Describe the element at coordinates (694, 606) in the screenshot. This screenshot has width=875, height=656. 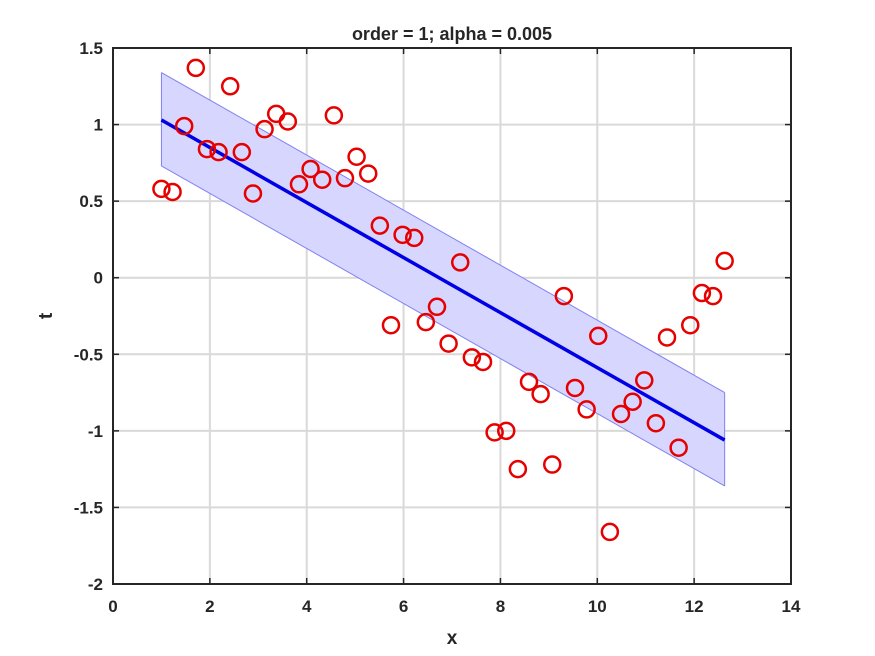
I see `x-tick-label: 12` at that location.